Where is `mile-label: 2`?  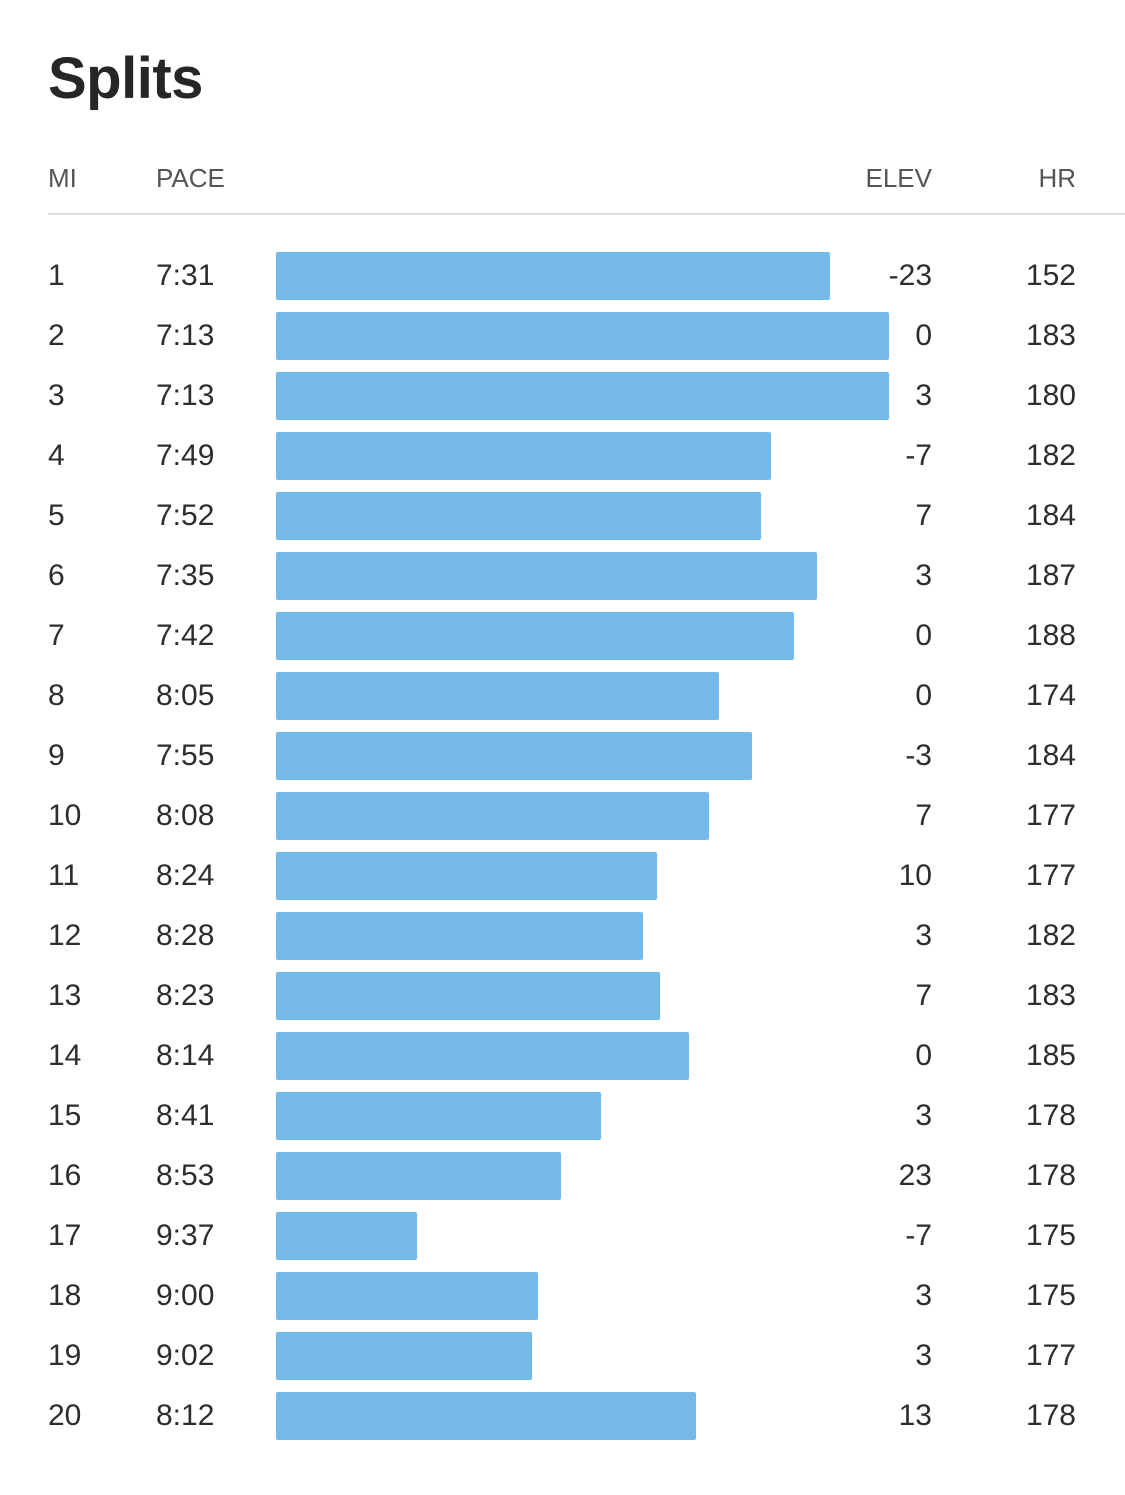
mile-label: 2 is located at coordinates (56, 335).